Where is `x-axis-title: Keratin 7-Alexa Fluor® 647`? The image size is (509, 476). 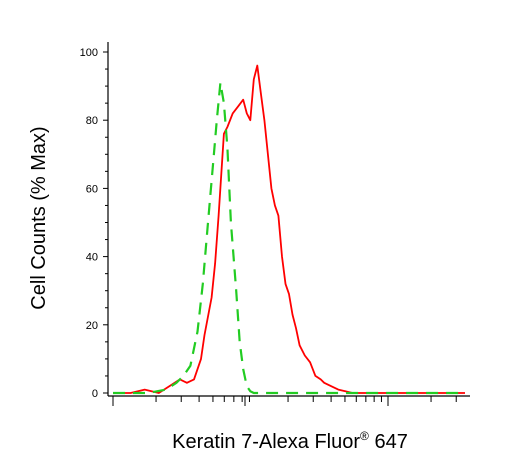
x-axis-title: Keratin 7-Alexa Fluor® 647 is located at coordinates (290, 441).